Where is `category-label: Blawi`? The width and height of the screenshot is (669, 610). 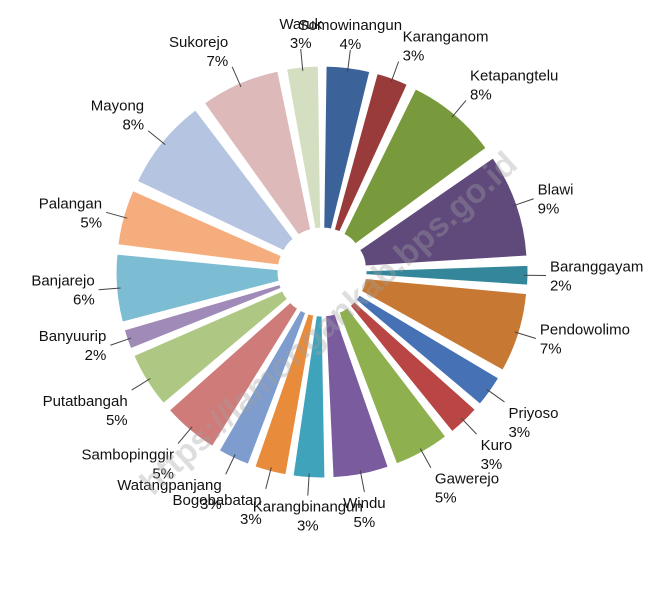
category-label: Blawi is located at coordinates (556, 190).